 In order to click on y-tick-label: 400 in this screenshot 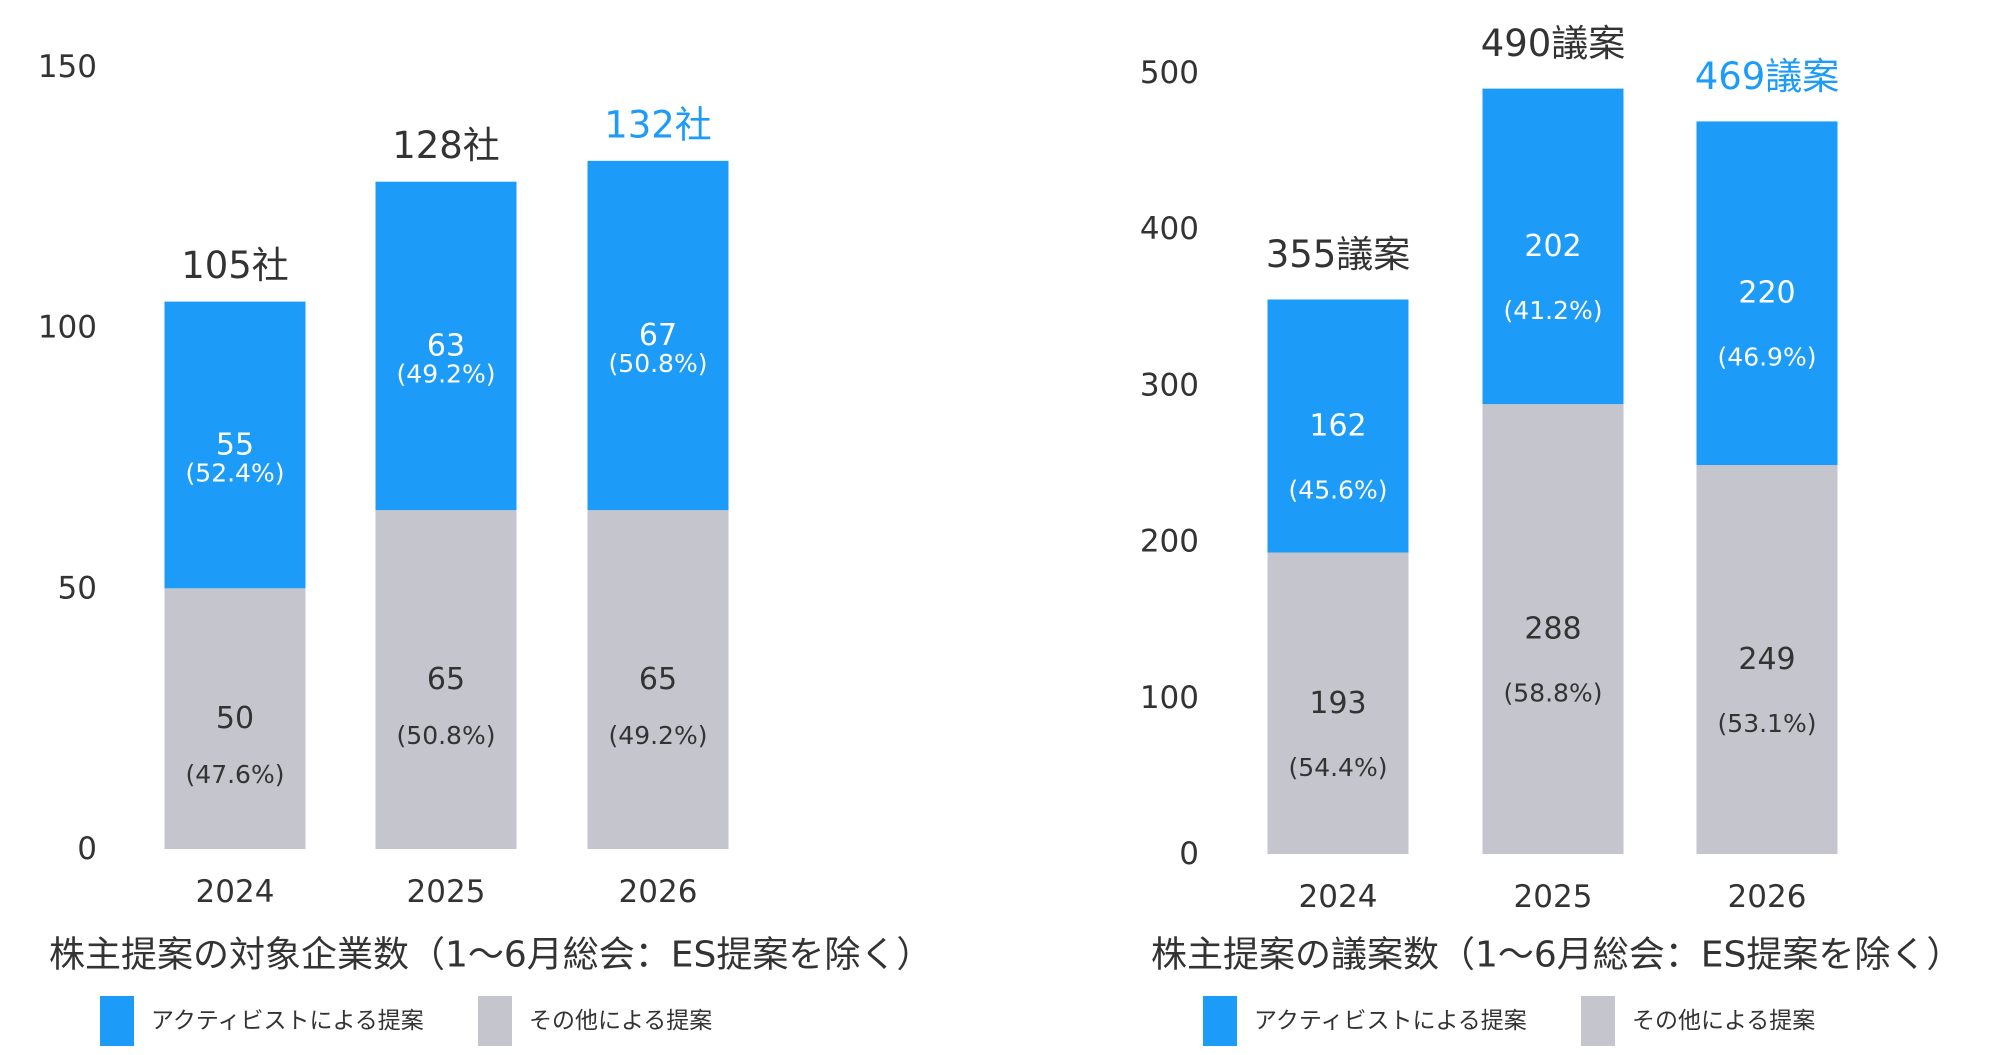, I will do `click(1169, 229)`.